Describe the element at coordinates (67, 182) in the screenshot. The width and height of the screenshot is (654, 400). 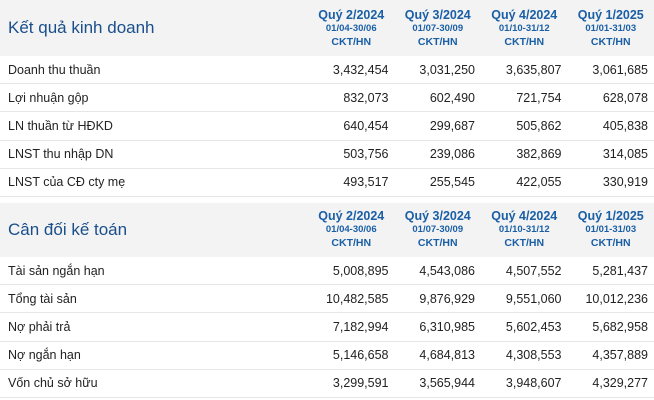
I see `row-label: LNST của CĐ cty mẹ` at that location.